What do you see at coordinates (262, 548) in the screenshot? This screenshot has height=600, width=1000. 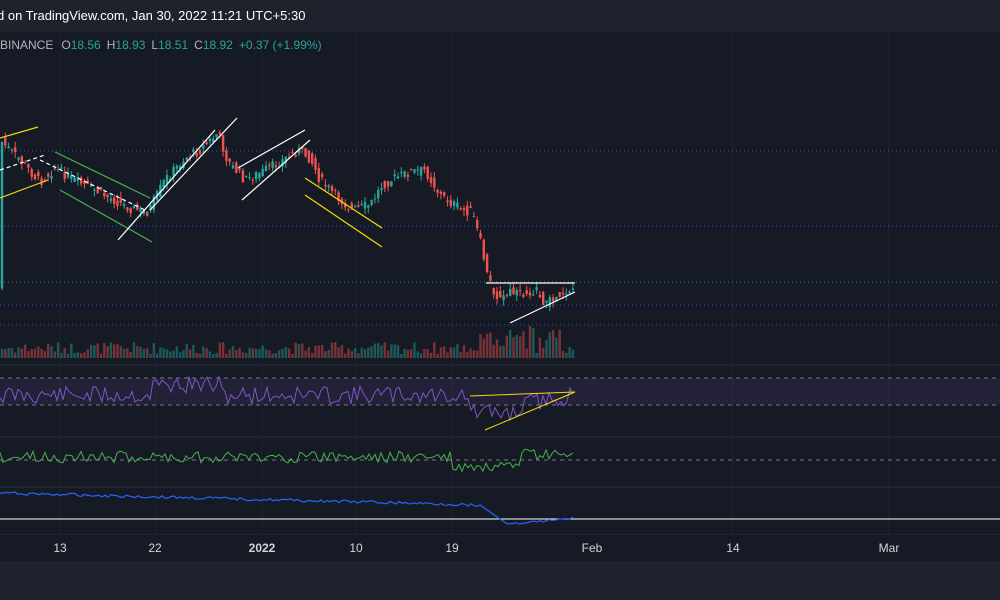 I see `time-tick: 2022` at bounding box center [262, 548].